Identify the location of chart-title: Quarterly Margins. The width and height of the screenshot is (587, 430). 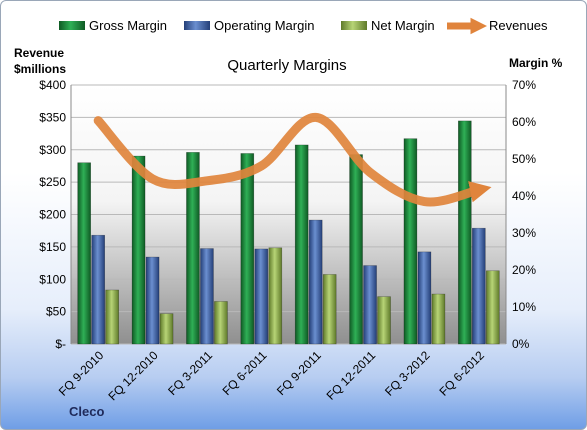
(286, 65).